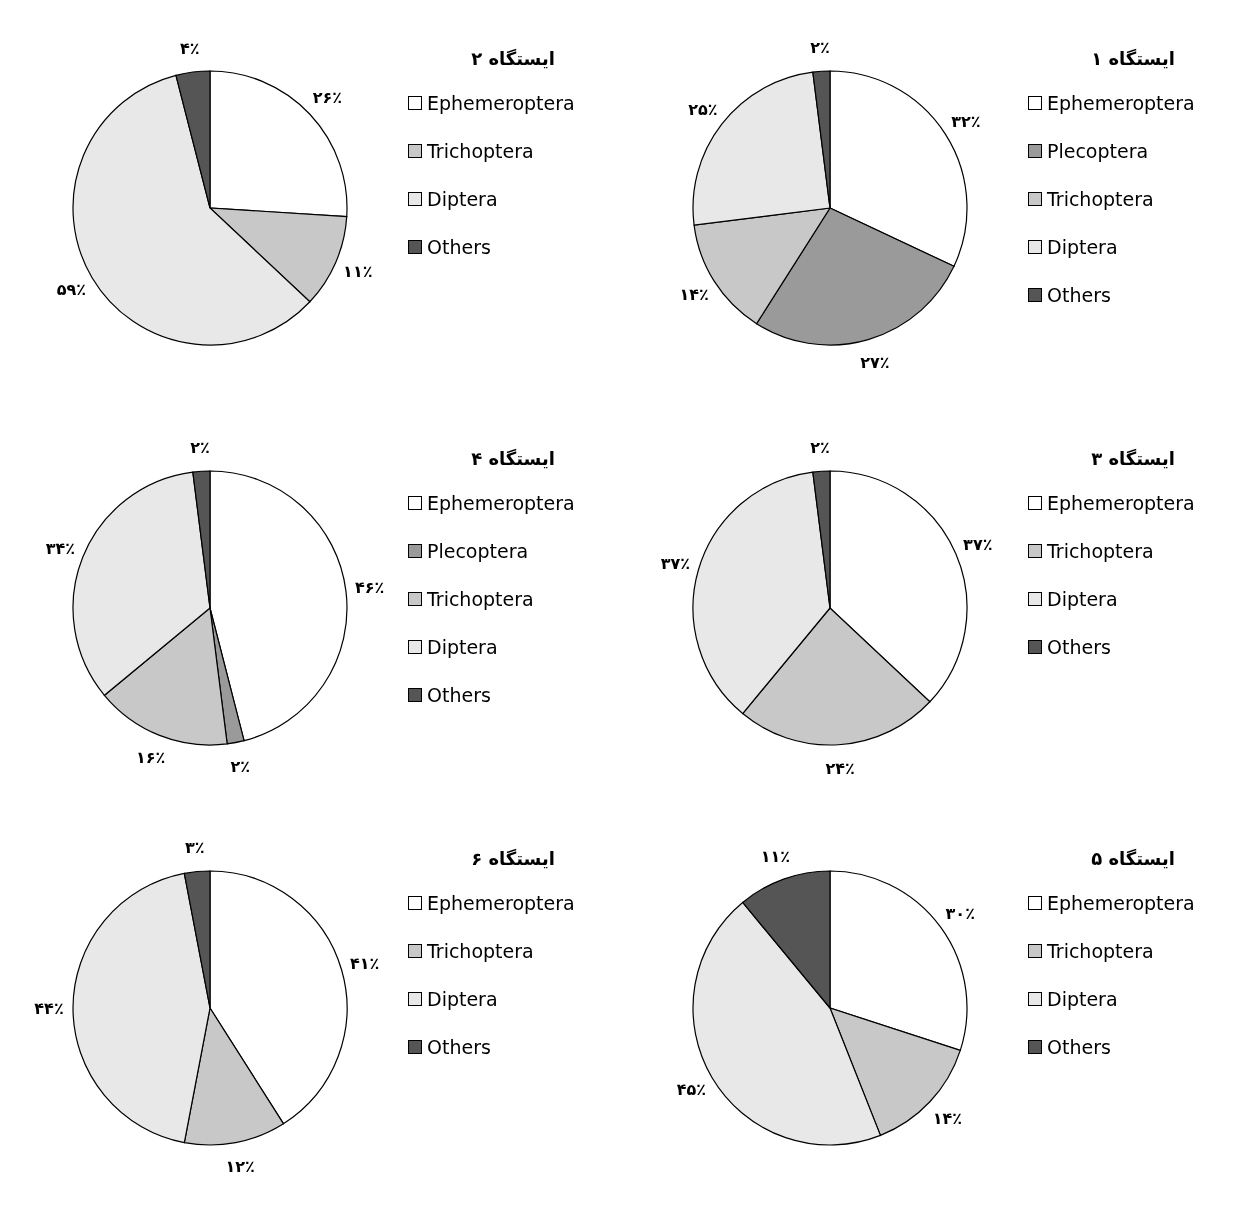 Image resolution: width=1254 pixels, height=1208 pixels. What do you see at coordinates (364, 963) in the screenshot?
I see `data-label: ۴۱٪` at bounding box center [364, 963].